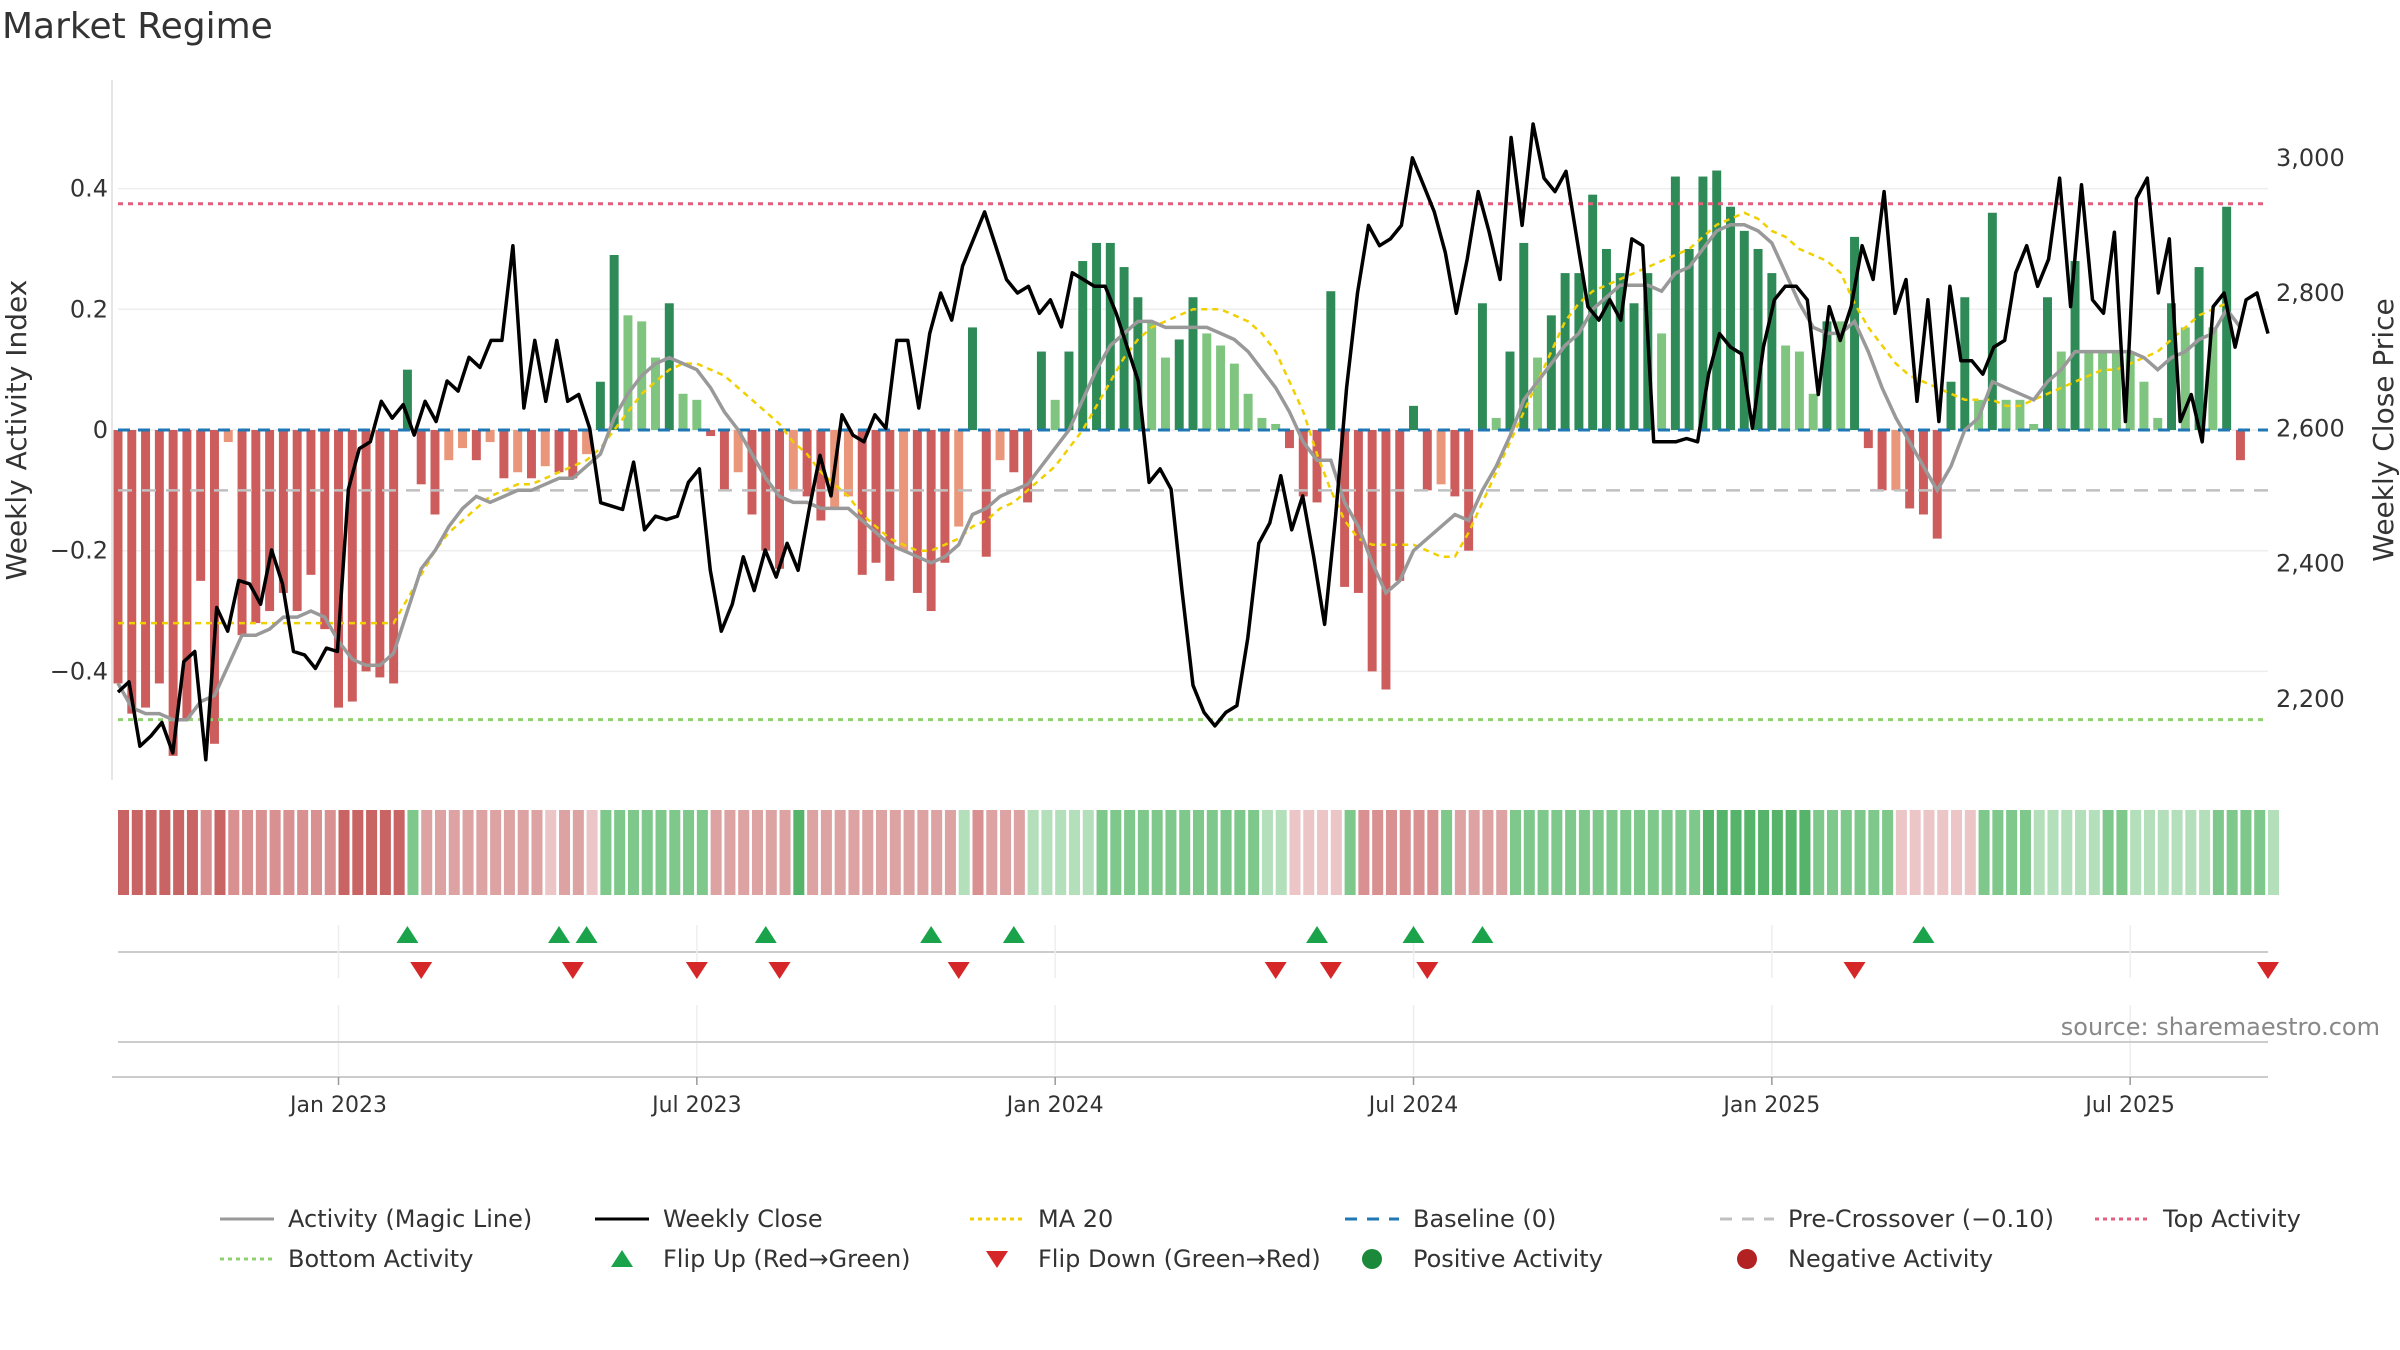  What do you see at coordinates (1485, 1219) in the screenshot?
I see `legend-label: Baseline (0)` at bounding box center [1485, 1219].